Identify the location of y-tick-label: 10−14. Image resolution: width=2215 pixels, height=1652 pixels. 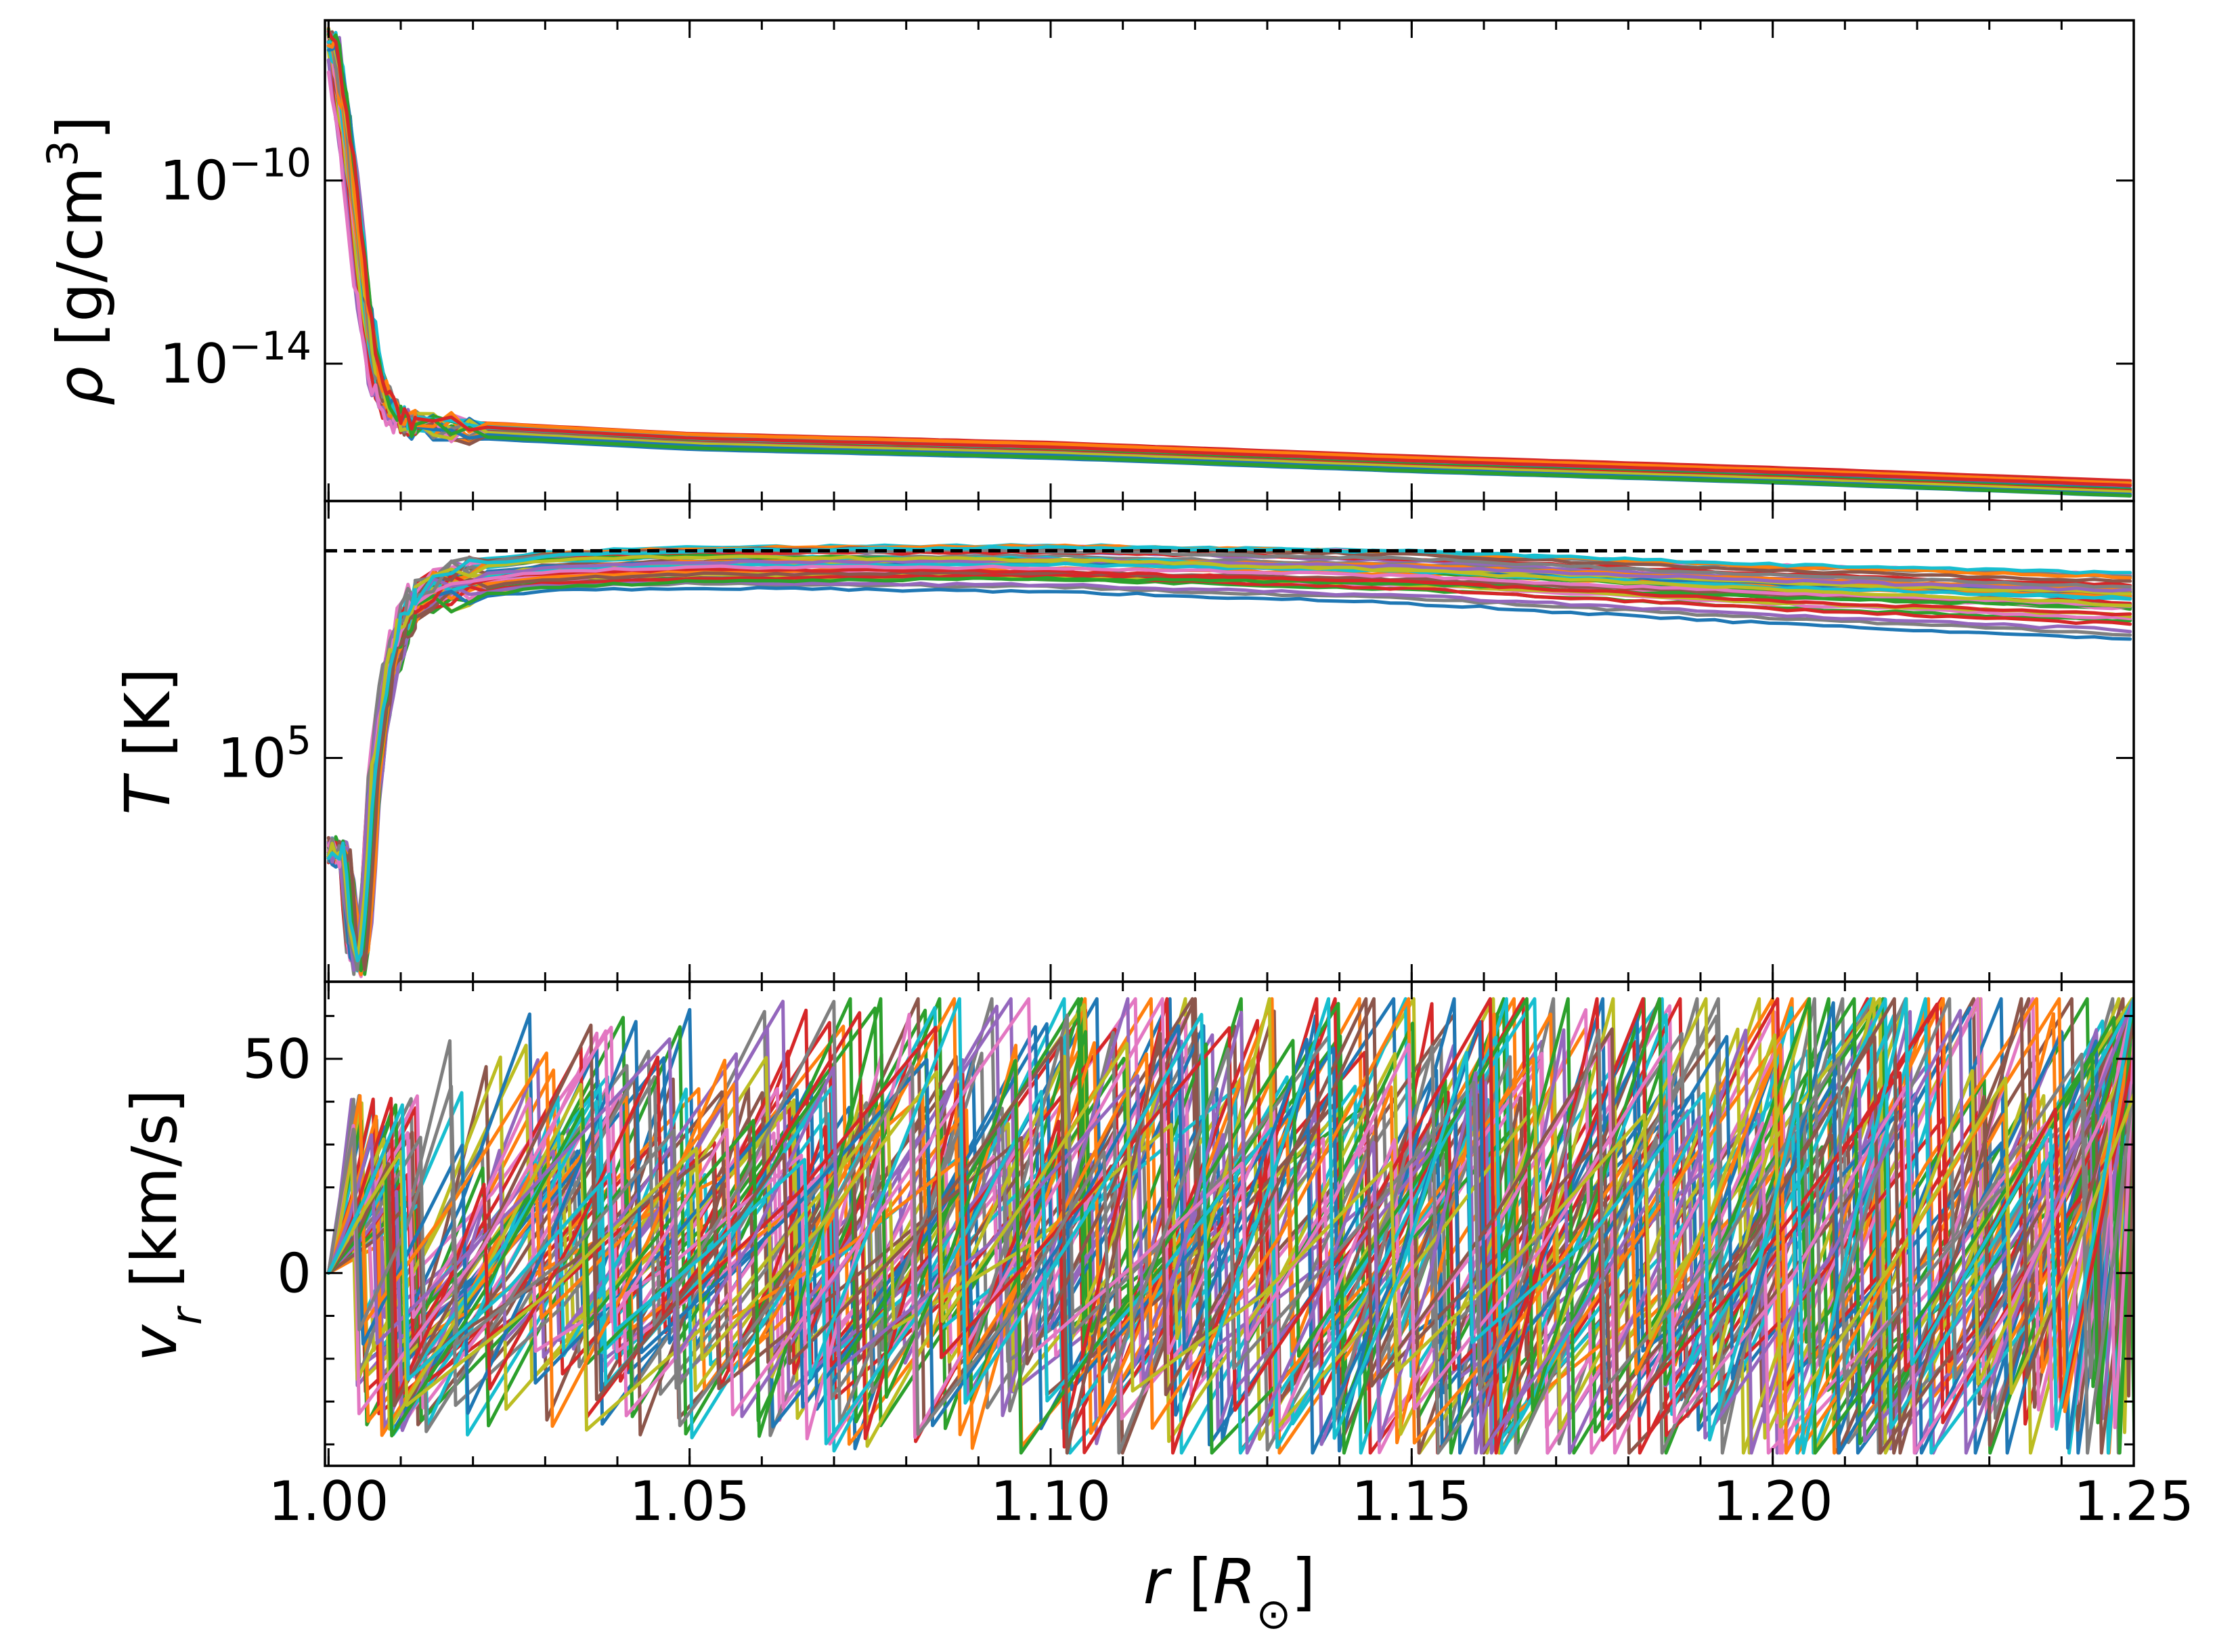
(236, 359).